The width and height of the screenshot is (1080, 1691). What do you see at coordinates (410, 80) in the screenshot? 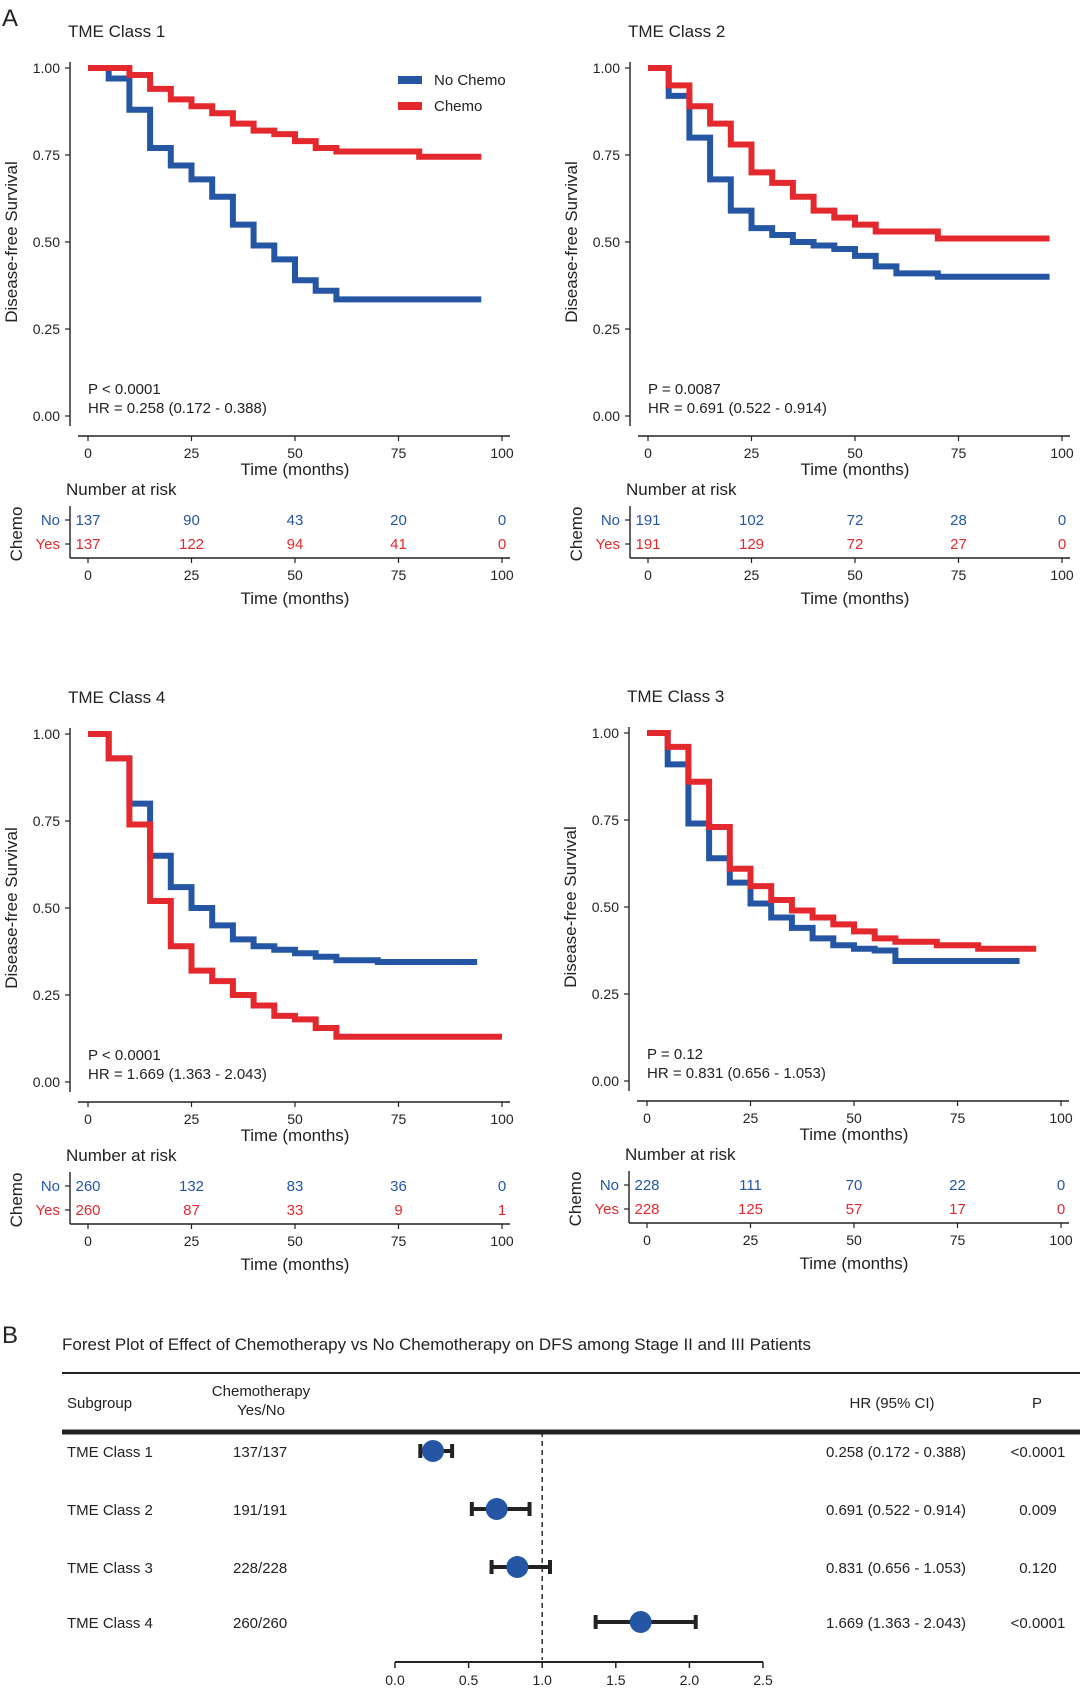
I see `legend-swatch-no-chemo` at bounding box center [410, 80].